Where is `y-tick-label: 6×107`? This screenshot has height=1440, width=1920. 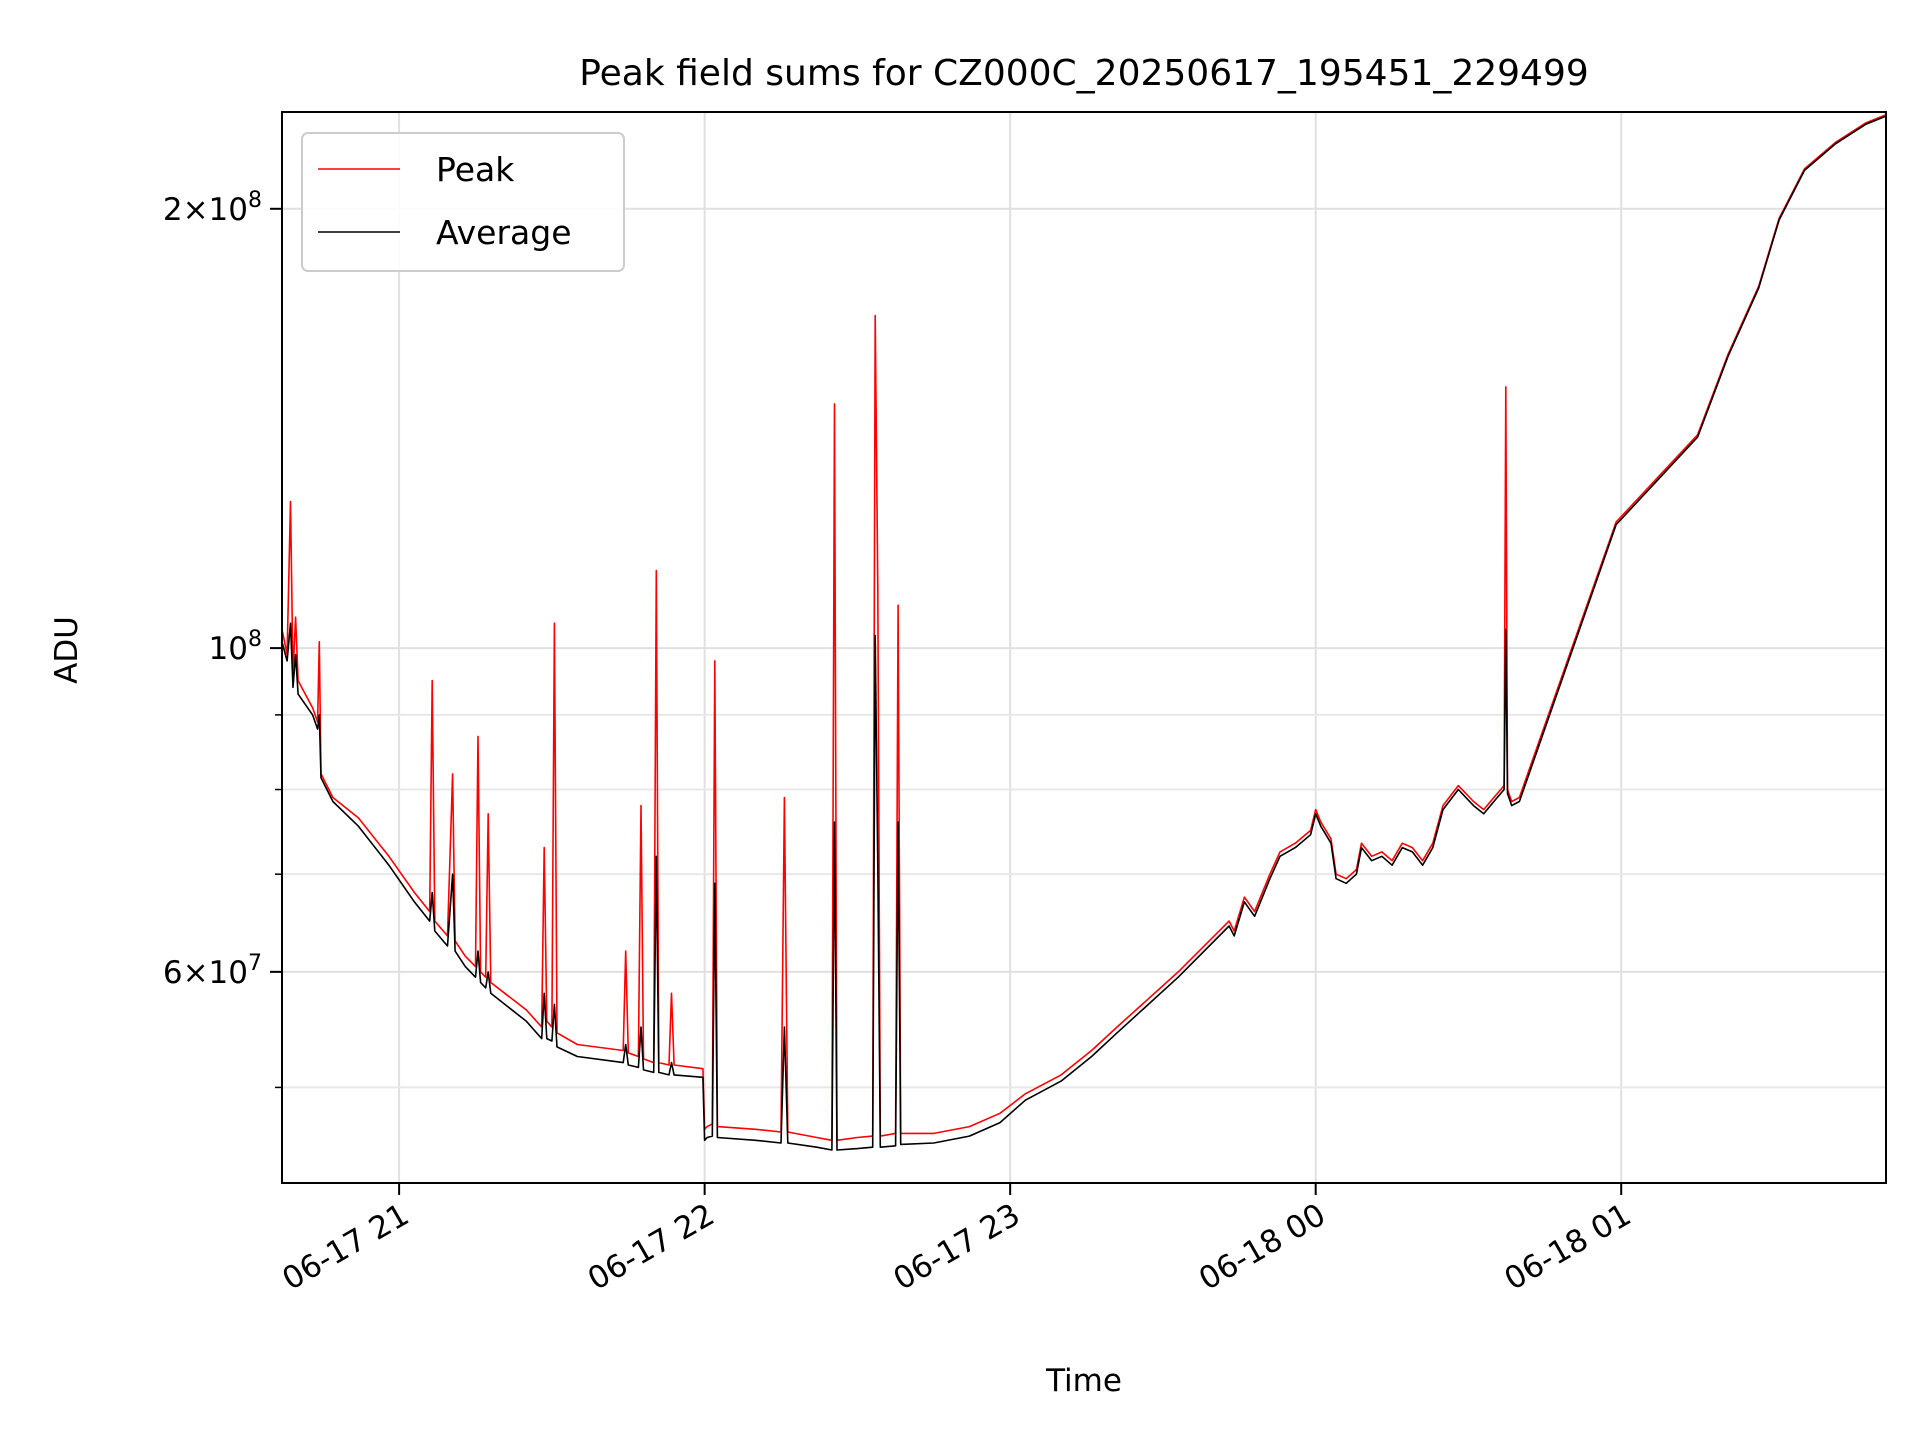
y-tick-label: 6×107 is located at coordinates (212, 971).